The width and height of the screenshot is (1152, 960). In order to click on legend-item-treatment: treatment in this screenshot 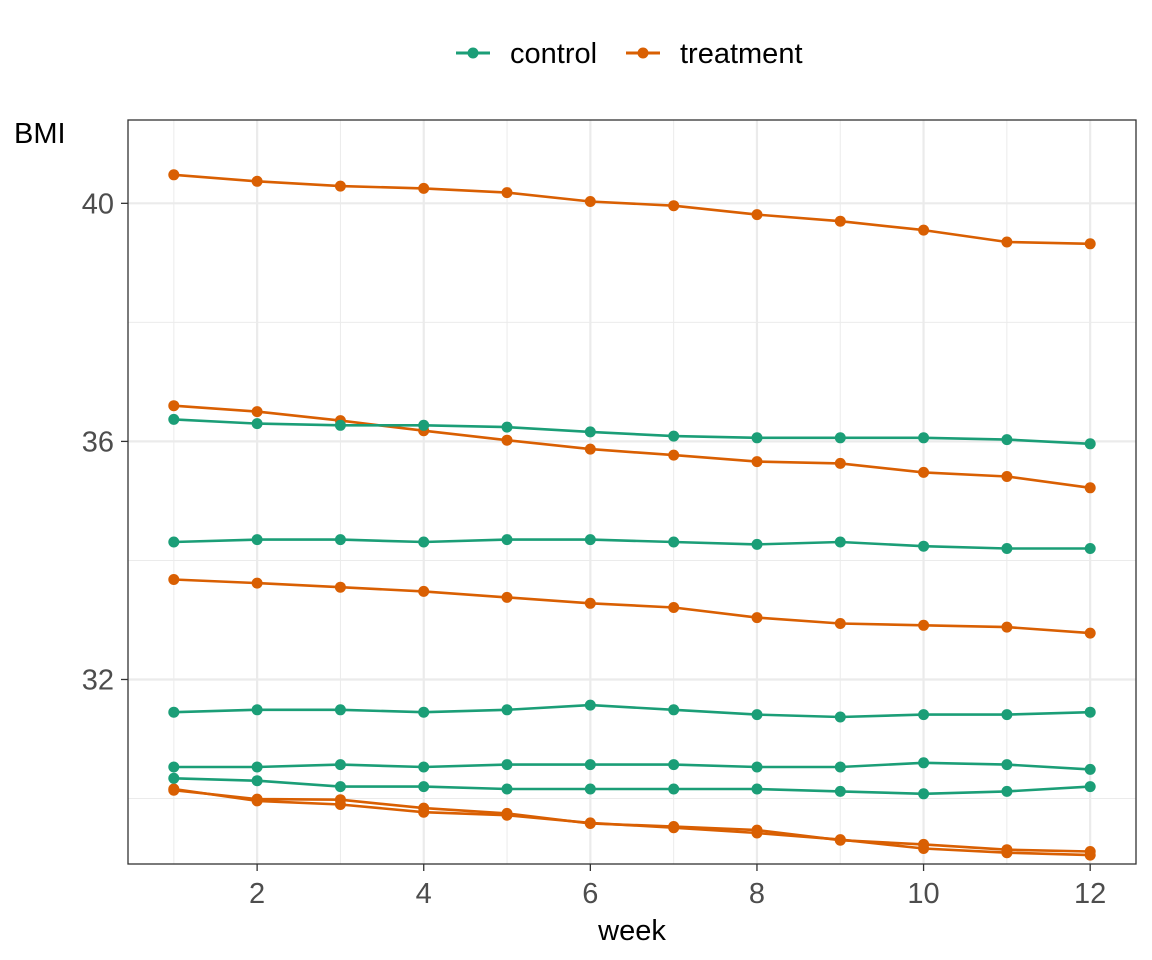, I will do `click(714, 54)`.